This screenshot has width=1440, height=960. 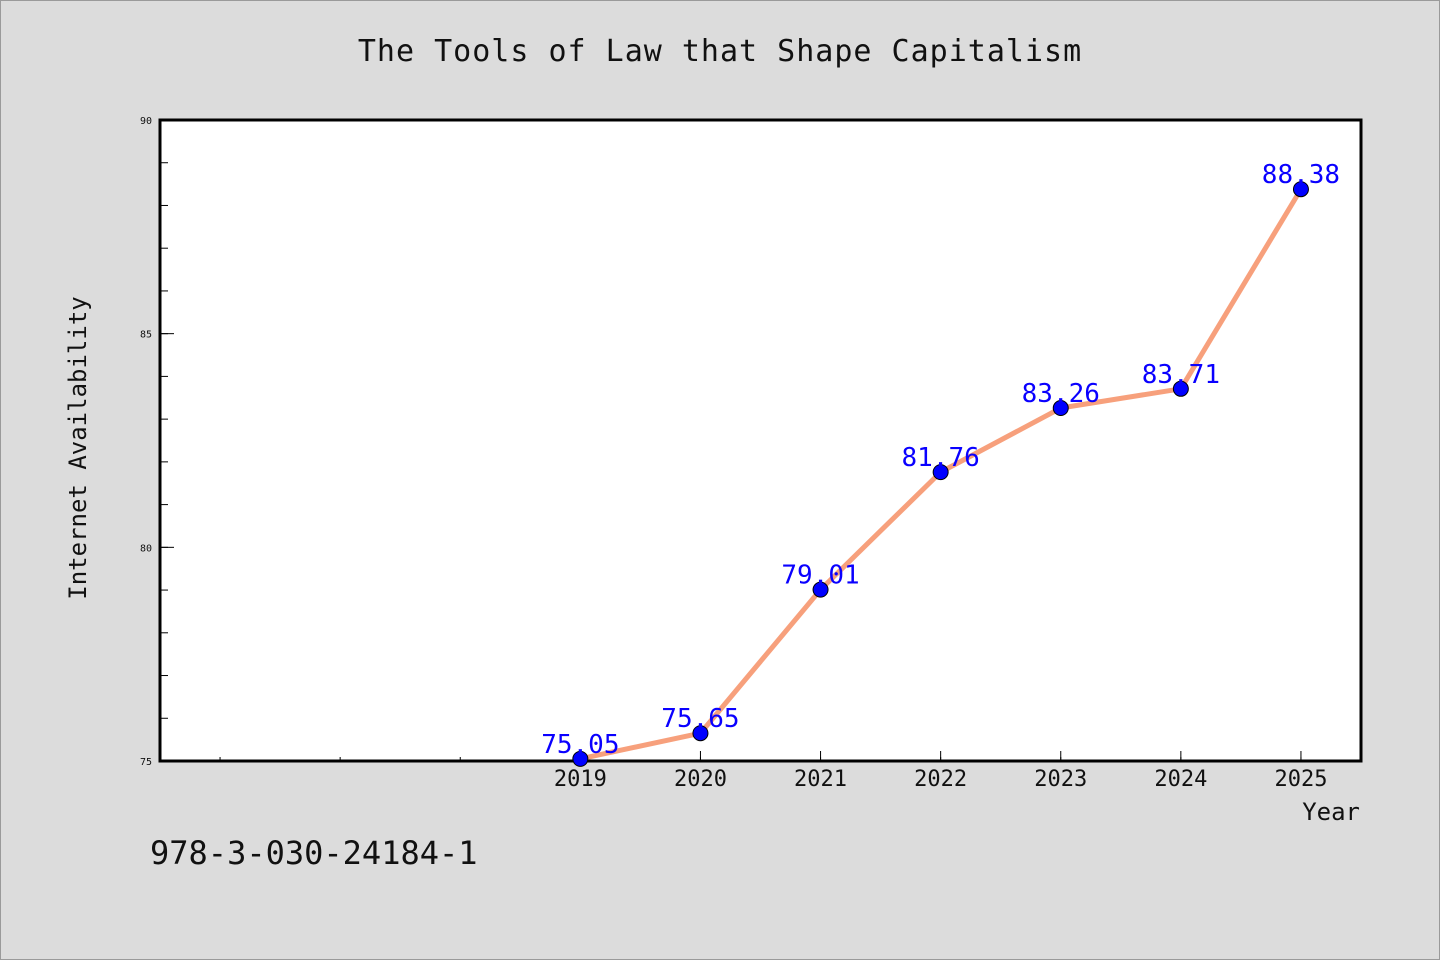 What do you see at coordinates (78, 447) in the screenshot?
I see `y-axis-label: Internet Availability` at bounding box center [78, 447].